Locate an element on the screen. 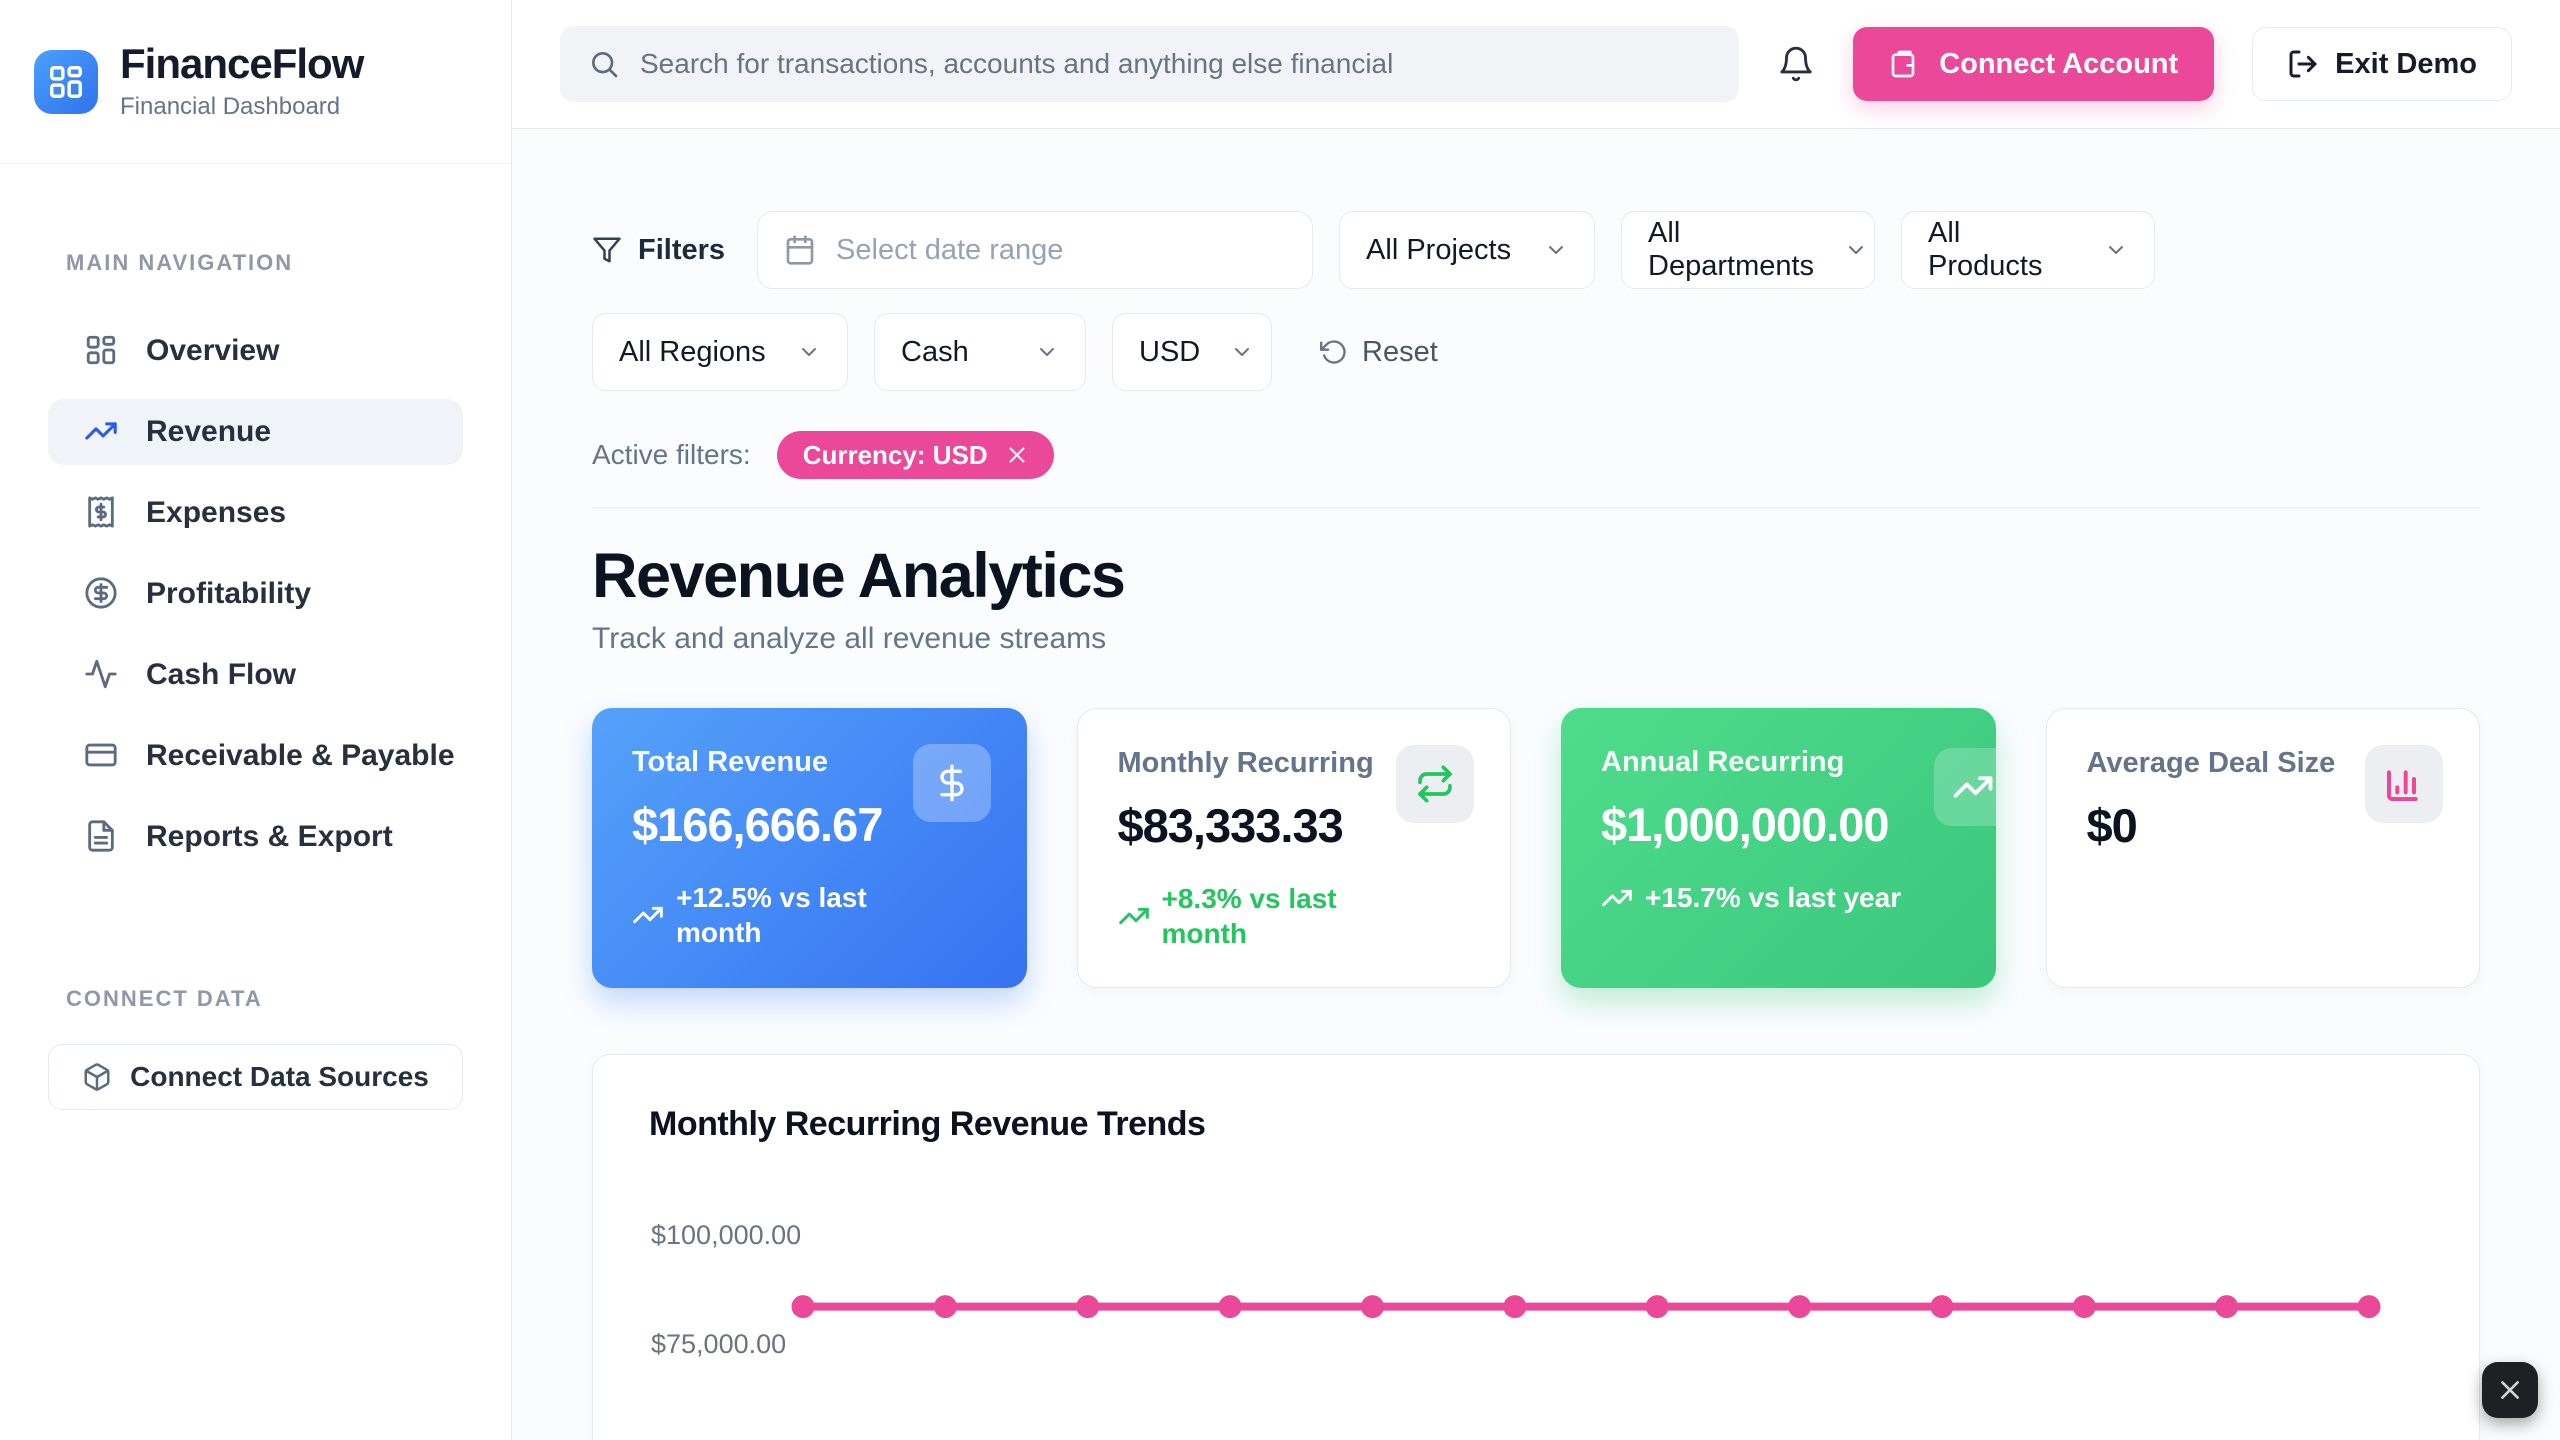  app-logo is located at coordinates (66, 81).